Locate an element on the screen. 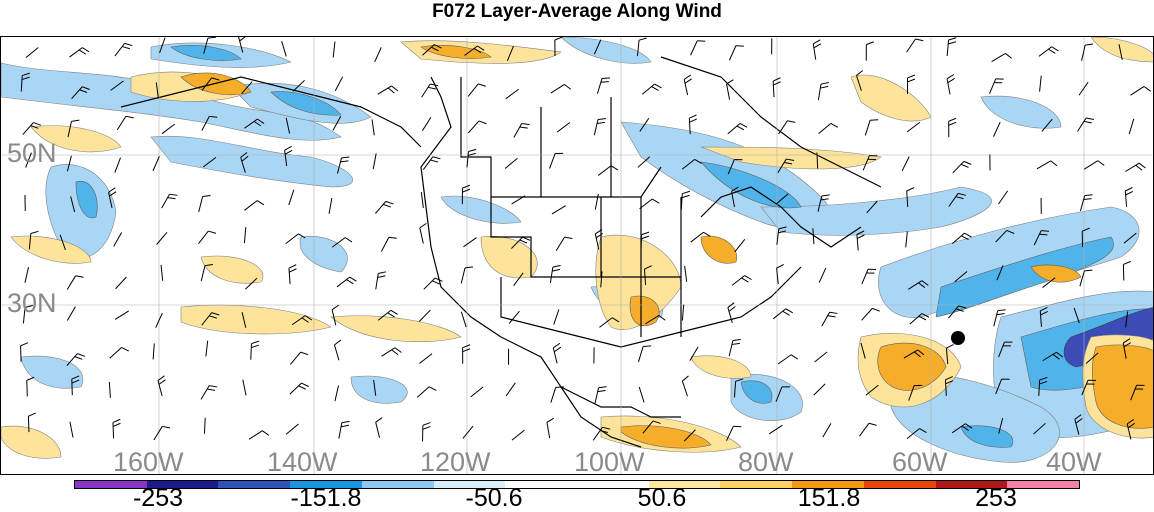 Image resolution: width=1154 pixels, height=512 pixels. lat-label-30n: 30N is located at coordinates (32, 303).